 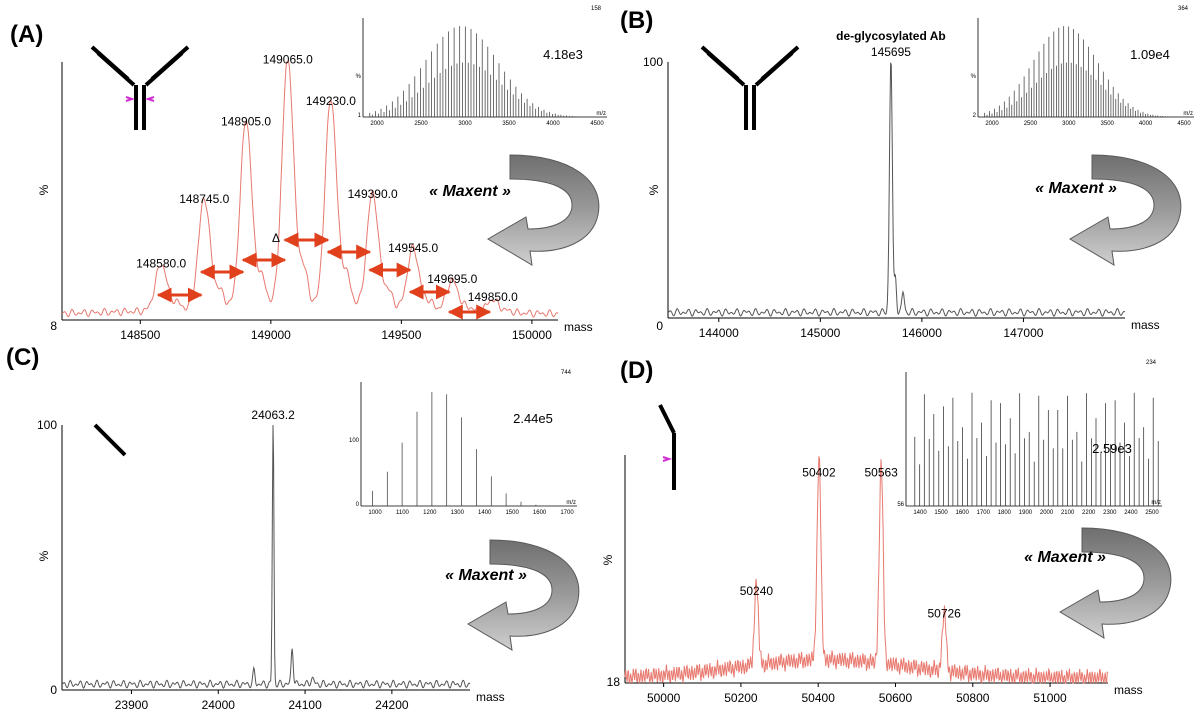 What do you see at coordinates (430, 513) in the screenshot?
I see `inset-x-tick: 1200` at bounding box center [430, 513].